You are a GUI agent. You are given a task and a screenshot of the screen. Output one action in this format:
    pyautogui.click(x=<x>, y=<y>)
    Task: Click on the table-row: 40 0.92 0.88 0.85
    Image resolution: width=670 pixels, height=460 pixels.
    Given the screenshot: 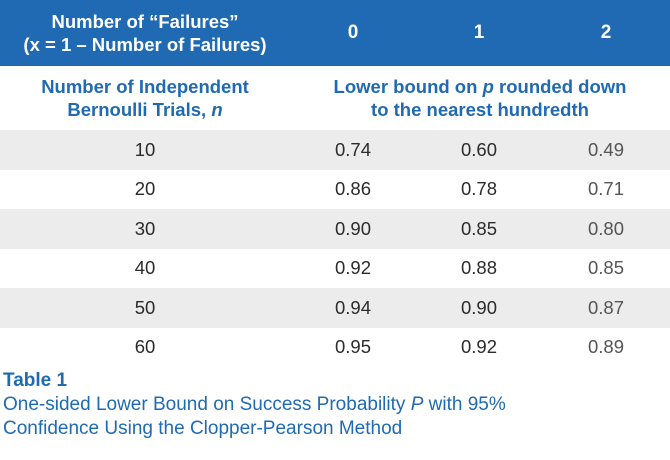 What is the action you would take?
    pyautogui.click(x=335, y=269)
    